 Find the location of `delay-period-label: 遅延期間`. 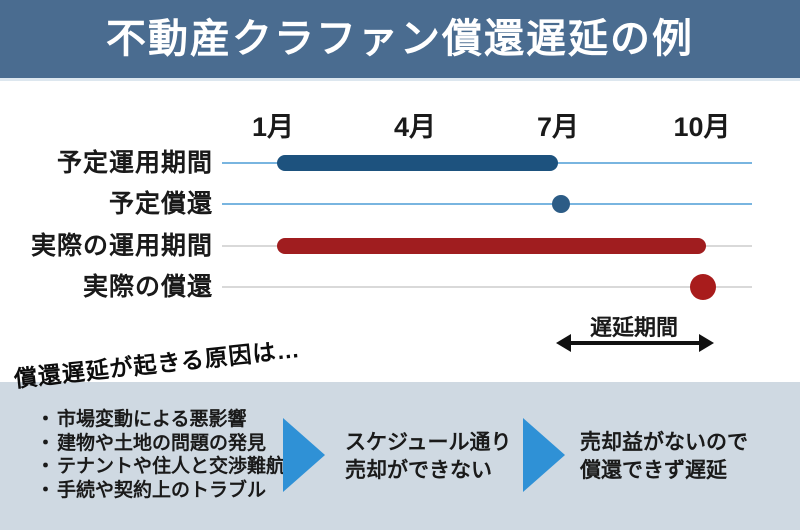

delay-period-label: 遅延期間 is located at coordinates (633, 327).